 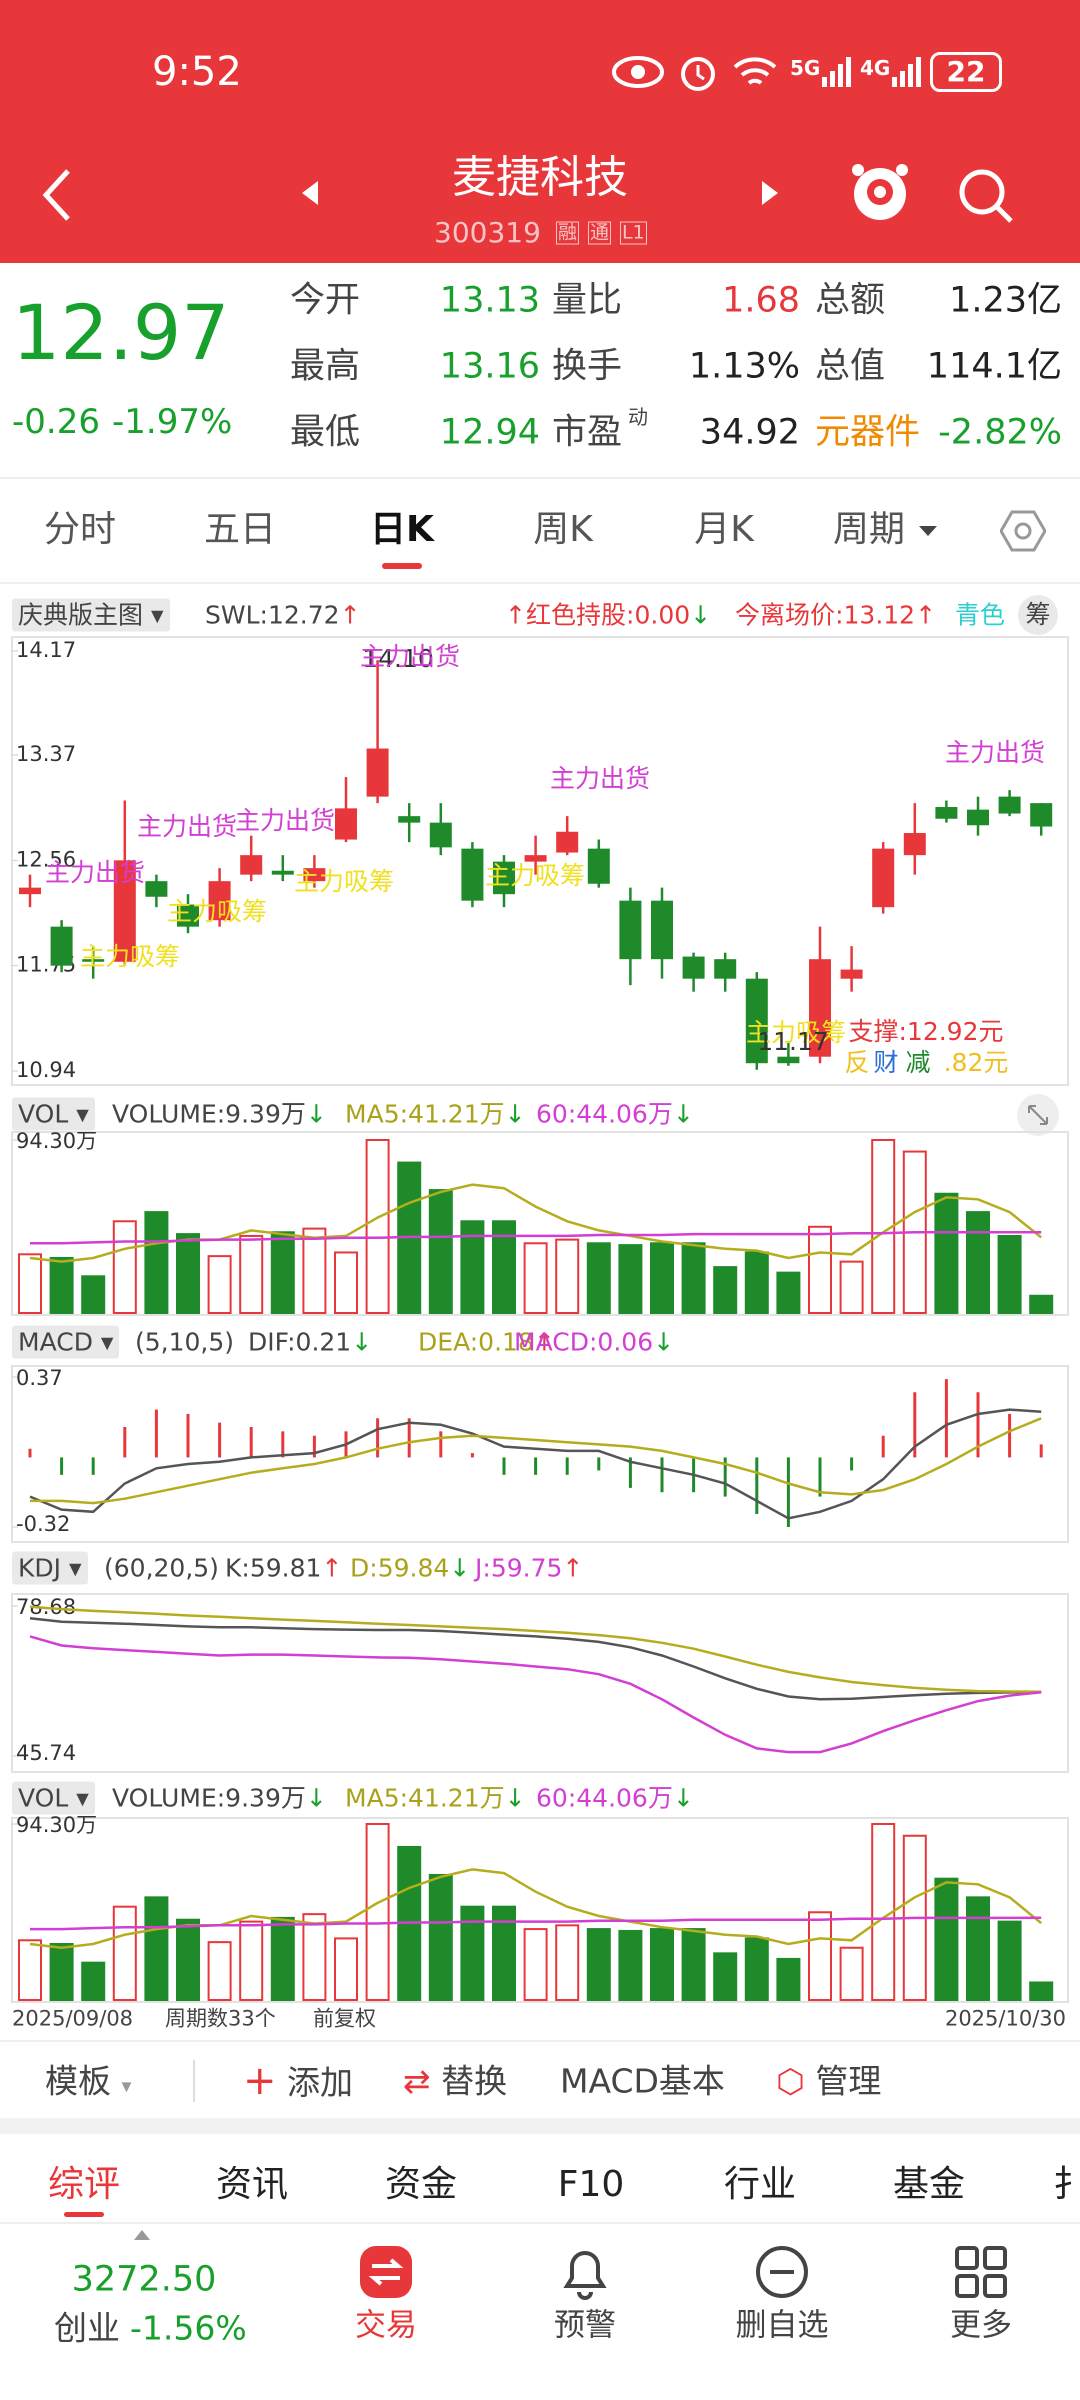 I want to click on trade-icon, so click(x=386, y=2272).